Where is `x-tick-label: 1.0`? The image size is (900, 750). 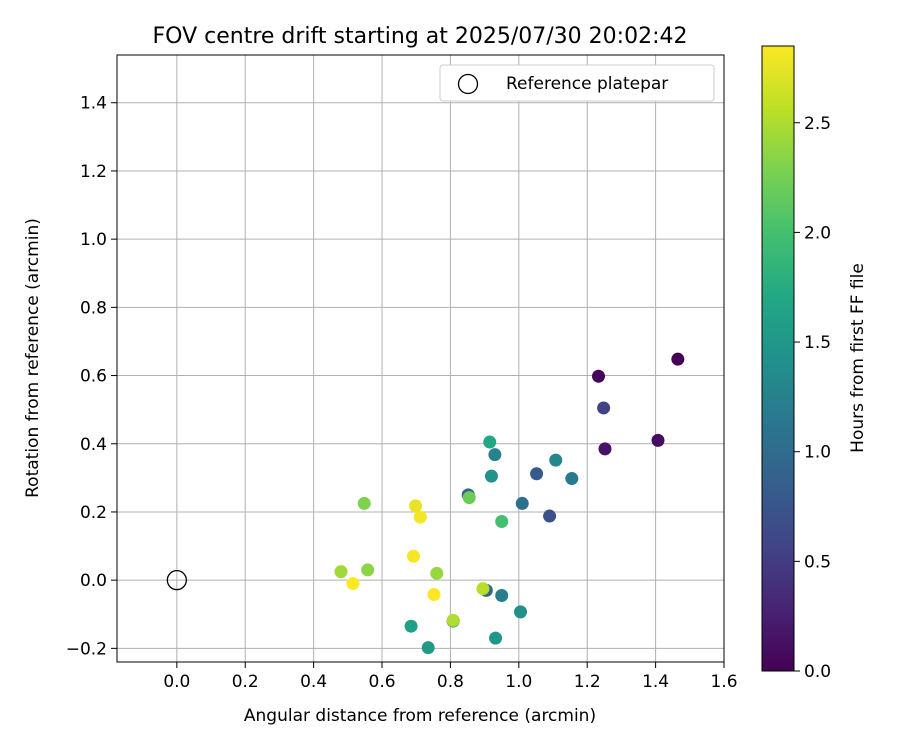 x-tick-label: 1.0 is located at coordinates (518, 682).